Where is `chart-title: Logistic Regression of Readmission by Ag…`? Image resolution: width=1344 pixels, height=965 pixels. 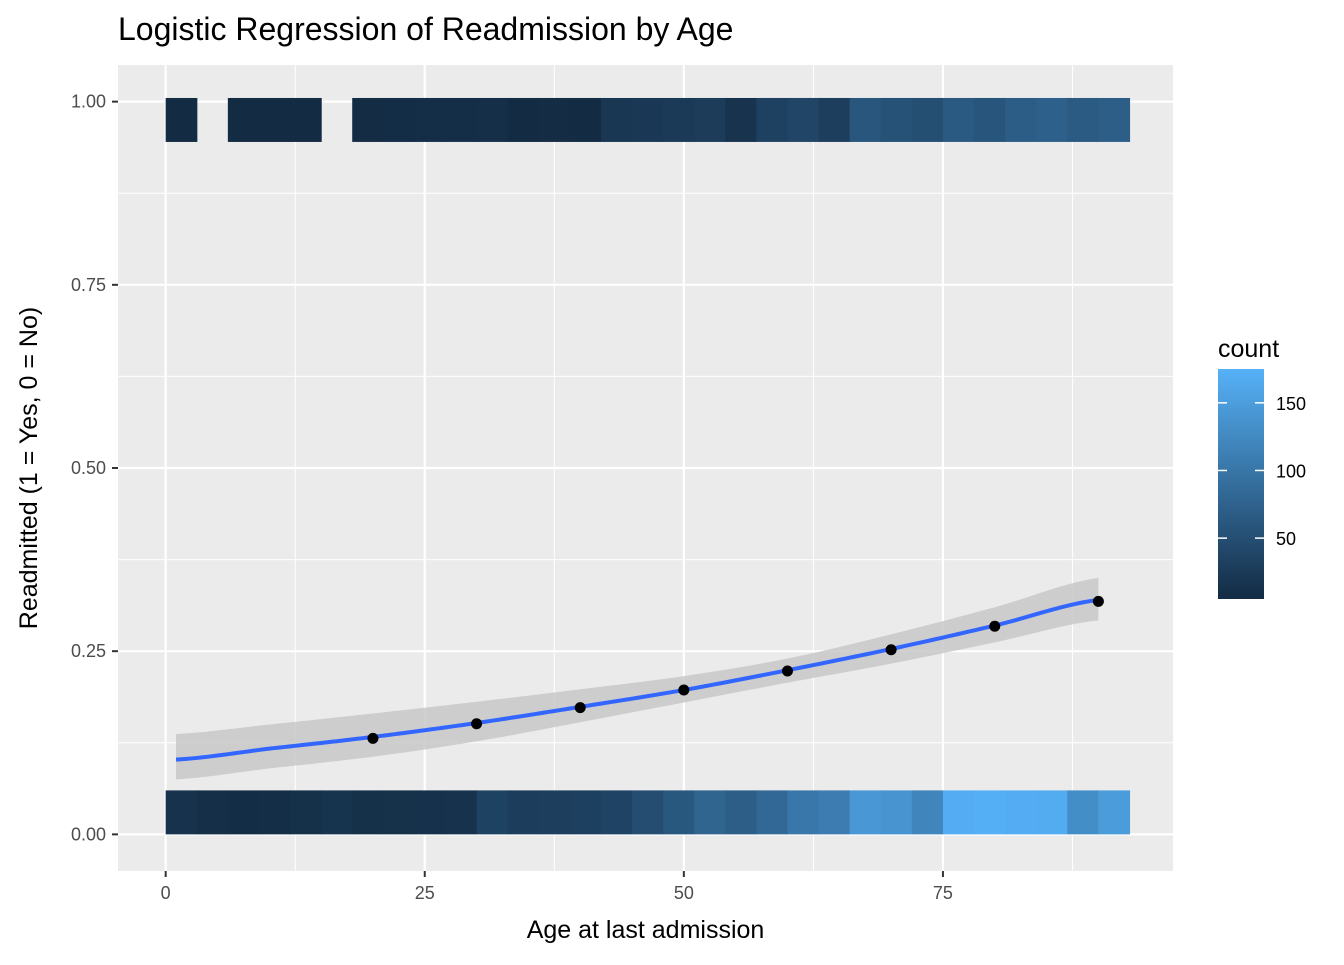
chart-title: Logistic Regression of Readmission by Ag… is located at coordinates (425, 29).